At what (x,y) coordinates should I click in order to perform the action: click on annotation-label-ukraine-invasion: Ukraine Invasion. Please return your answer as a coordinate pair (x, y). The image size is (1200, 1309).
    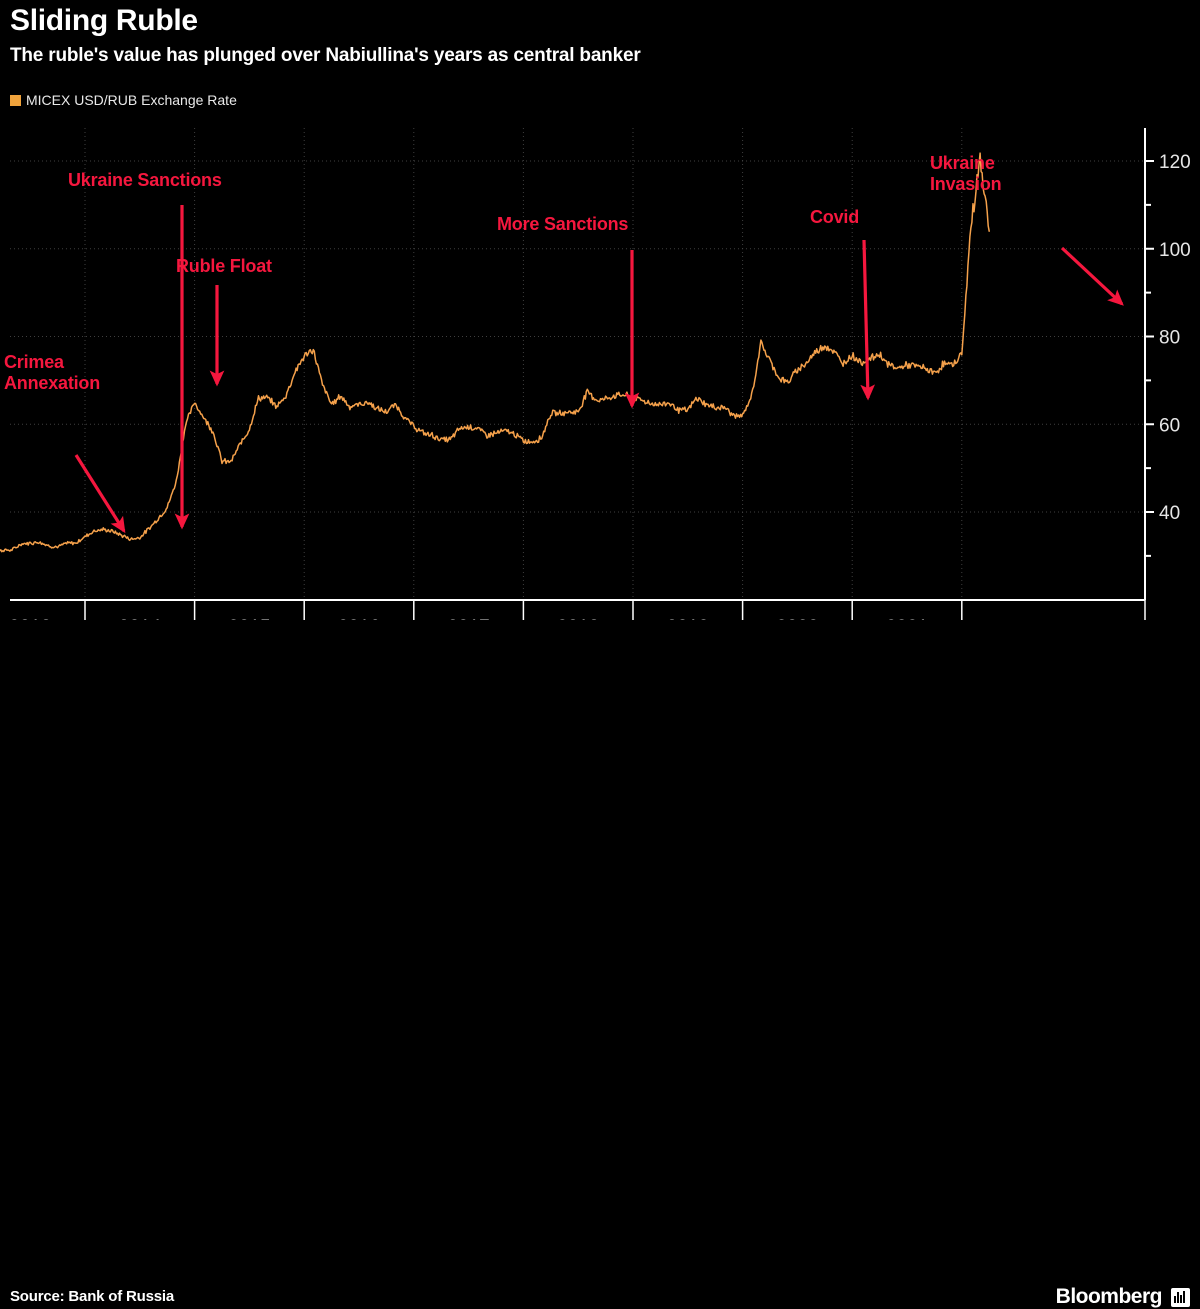
    Looking at the image, I should click on (966, 174).